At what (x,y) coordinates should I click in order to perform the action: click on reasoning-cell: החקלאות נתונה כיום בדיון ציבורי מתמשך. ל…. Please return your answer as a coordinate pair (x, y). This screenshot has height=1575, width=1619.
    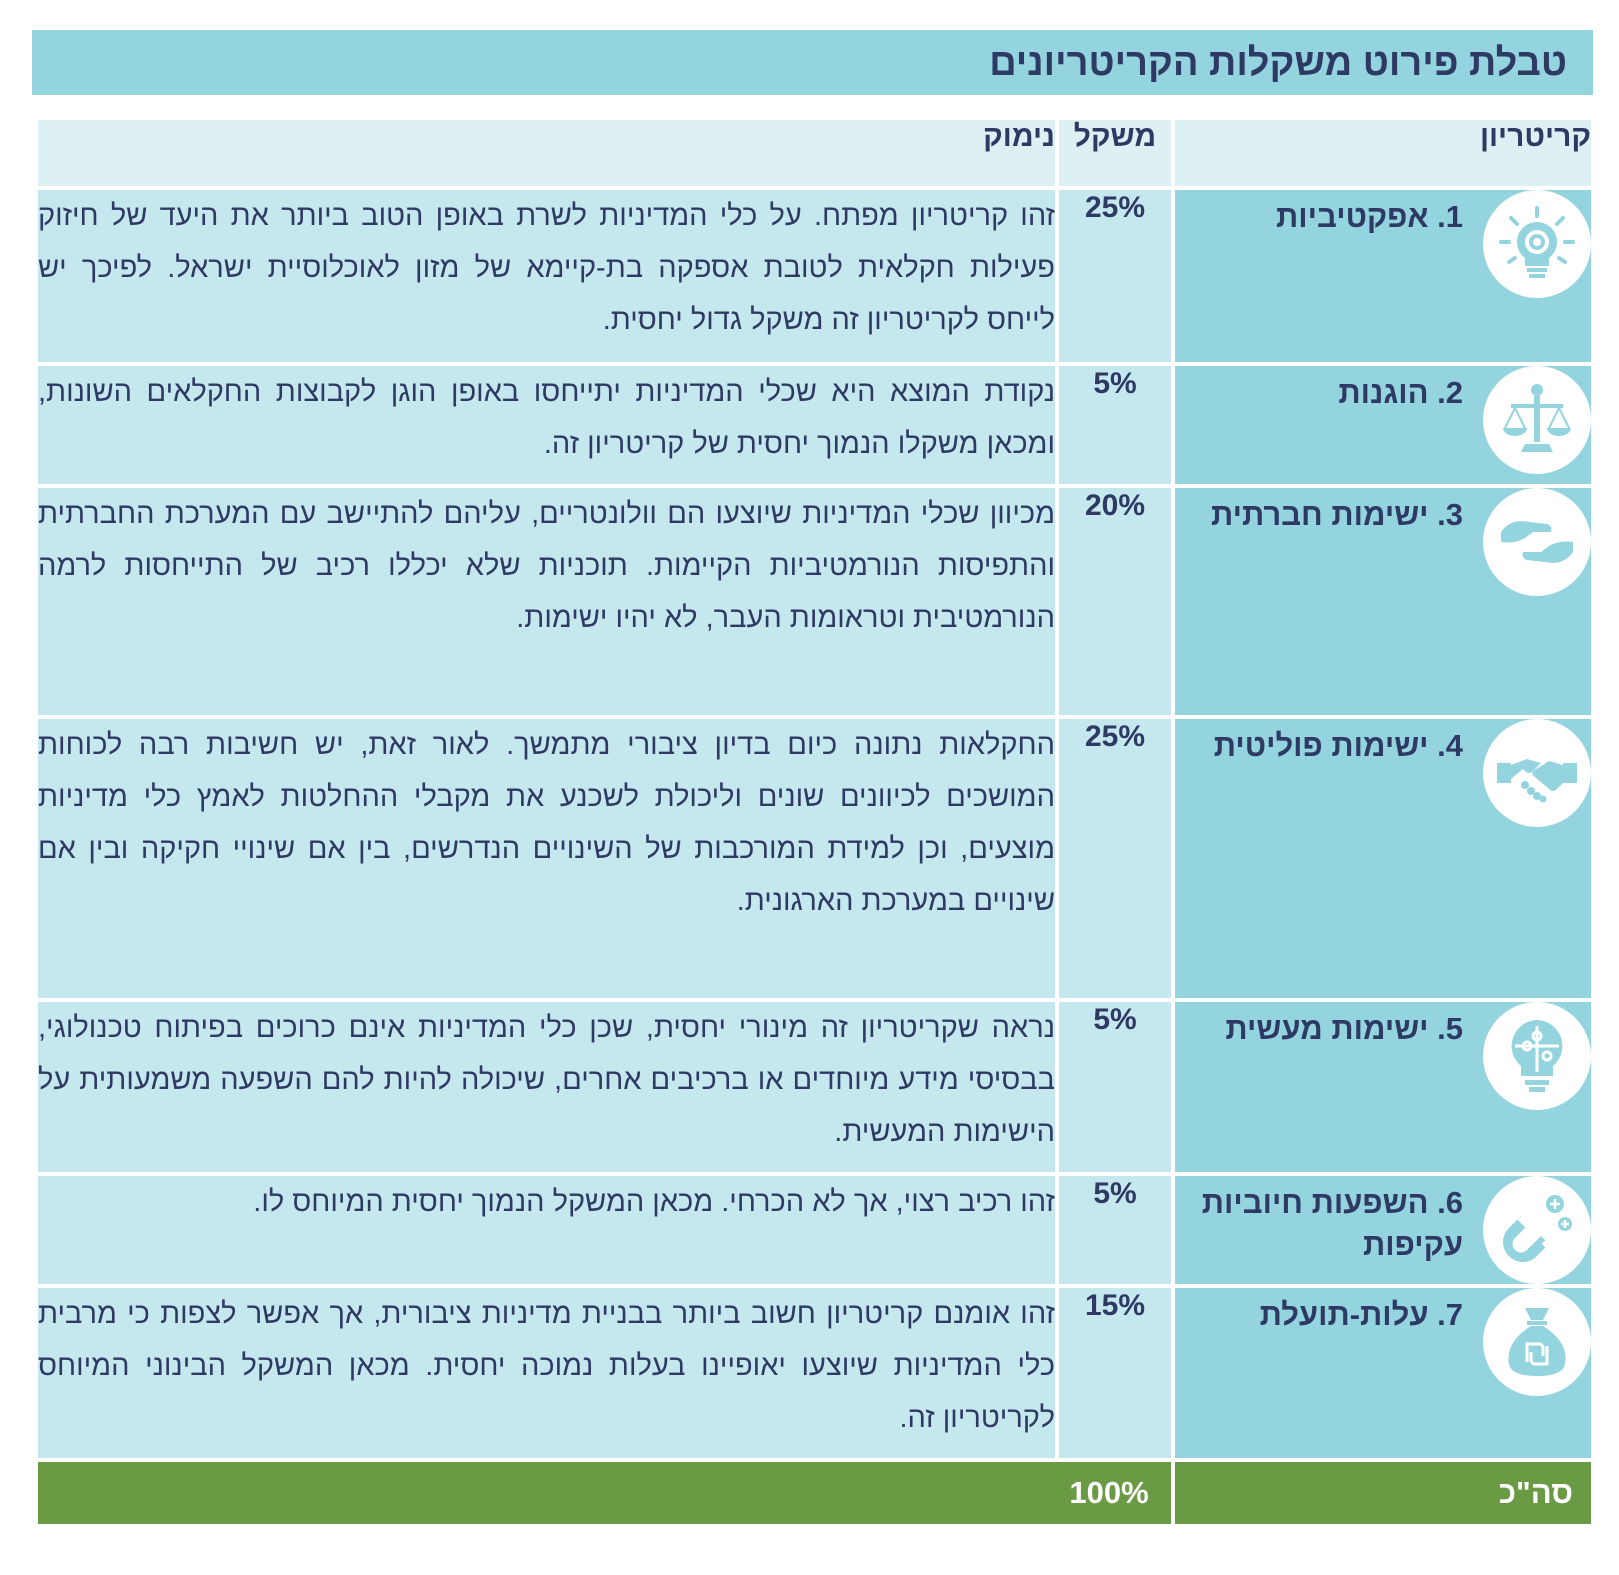
    Looking at the image, I should click on (546, 858).